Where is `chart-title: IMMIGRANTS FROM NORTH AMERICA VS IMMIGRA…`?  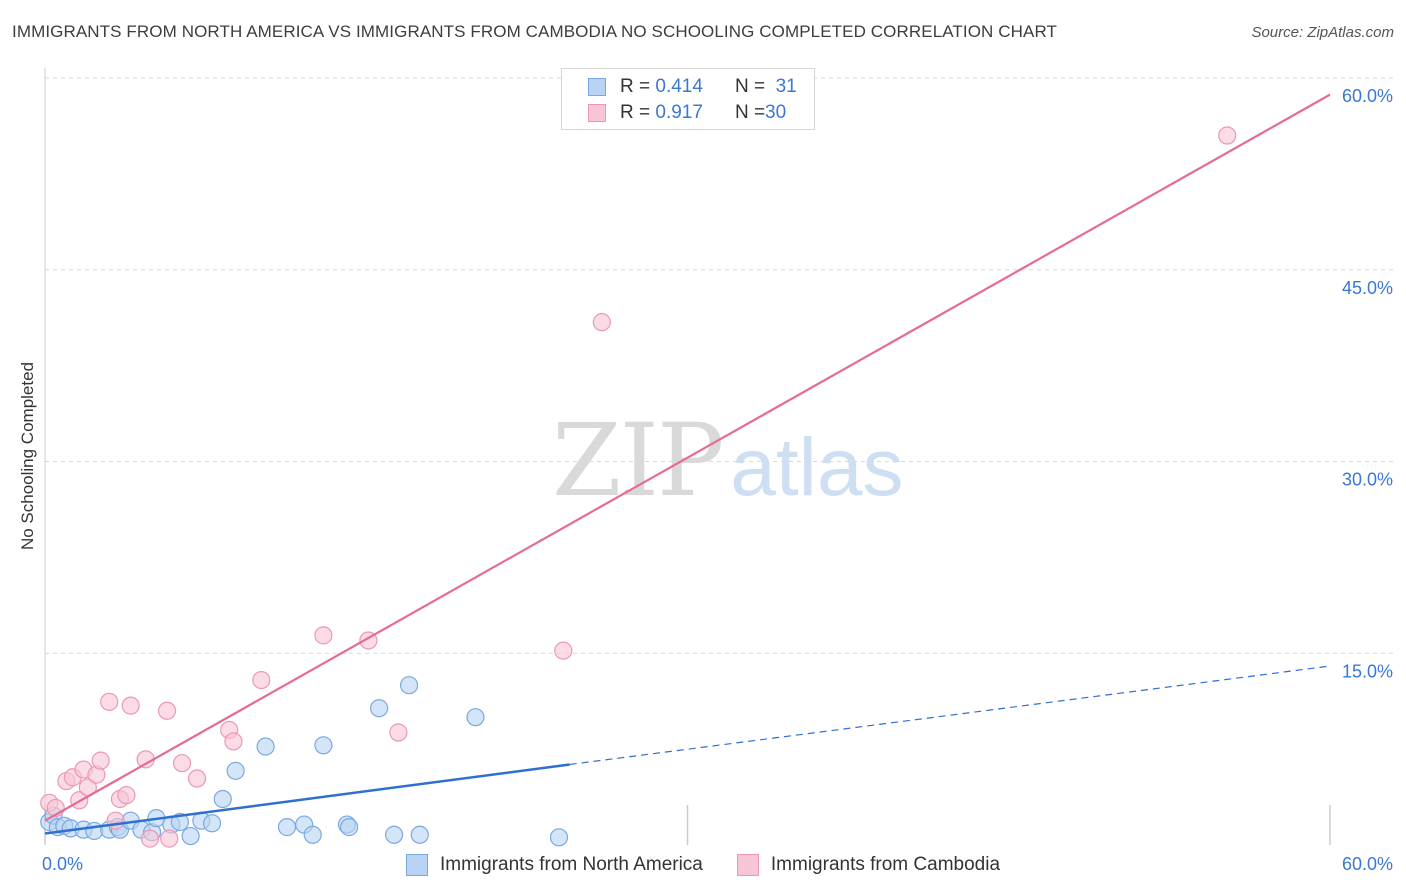 chart-title: IMMIGRANTS FROM NORTH AMERICA VS IMMIGRA… is located at coordinates (534, 31).